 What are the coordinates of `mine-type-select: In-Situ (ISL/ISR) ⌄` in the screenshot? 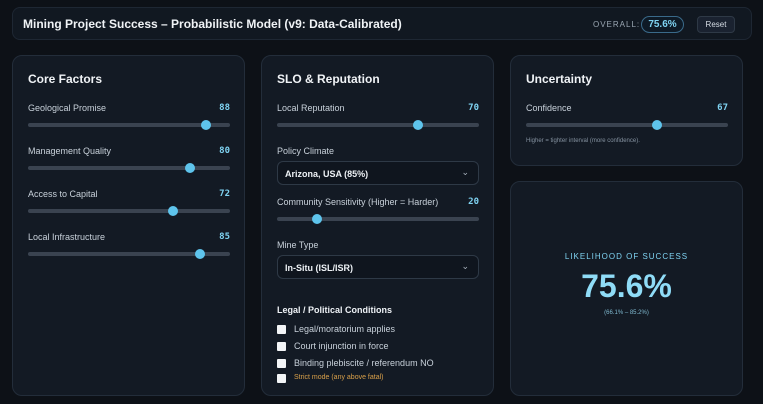 It's located at (378, 267).